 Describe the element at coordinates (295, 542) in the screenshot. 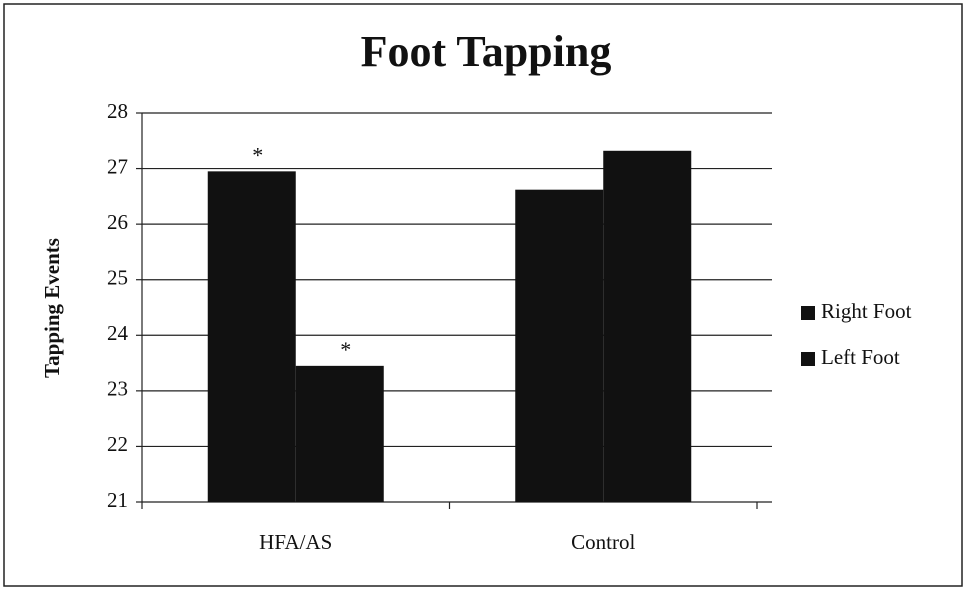

I see `x-tick-label: HFA/AS` at that location.